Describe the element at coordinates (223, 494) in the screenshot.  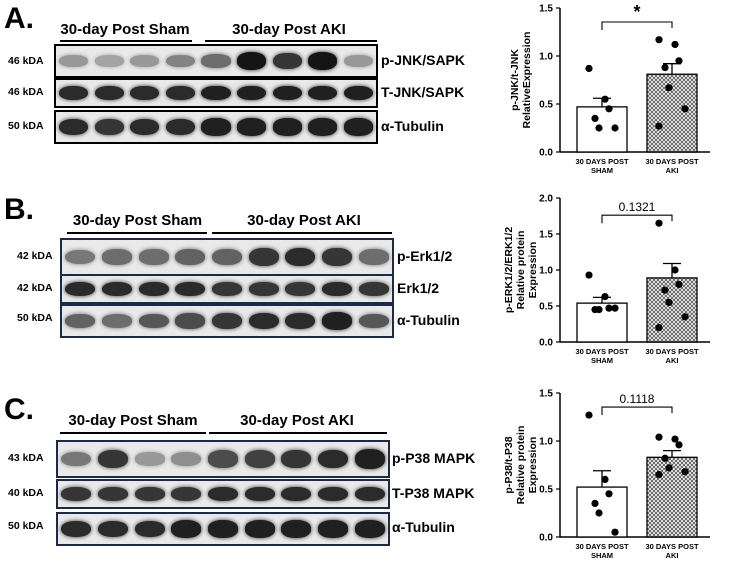
I see `western-blot-t-p38` at that location.